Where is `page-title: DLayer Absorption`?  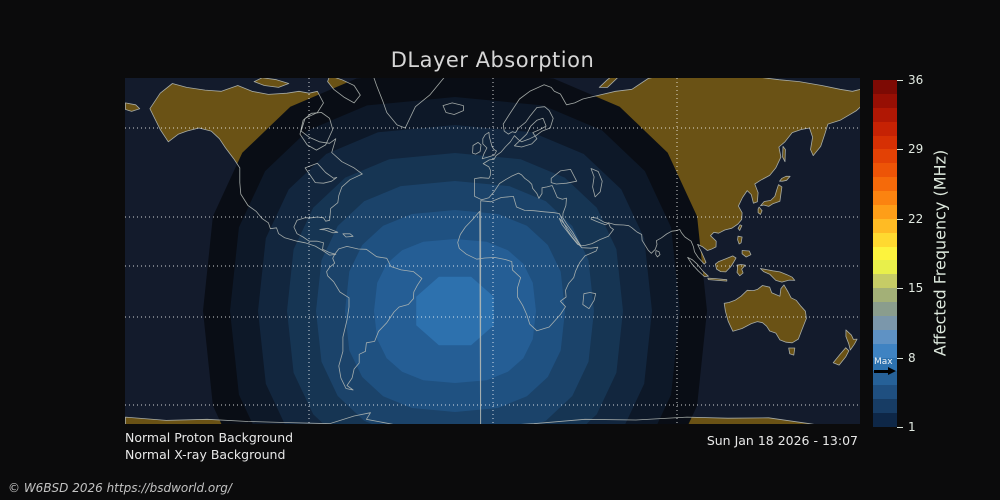 page-title: DLayer Absorption is located at coordinates (492, 60).